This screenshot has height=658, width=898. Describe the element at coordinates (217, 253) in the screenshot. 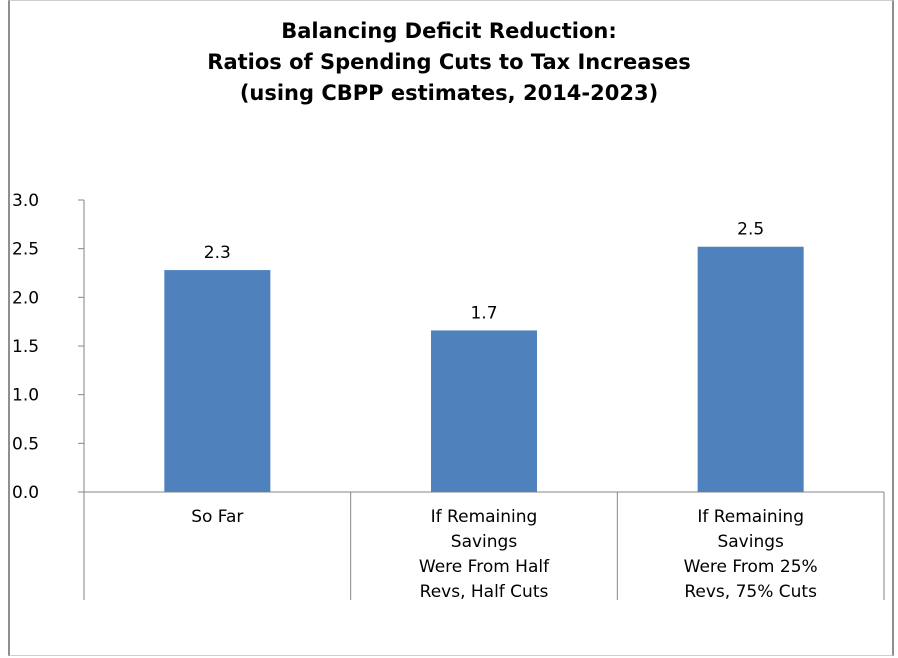

I see `data-label: 2.3` at that location.